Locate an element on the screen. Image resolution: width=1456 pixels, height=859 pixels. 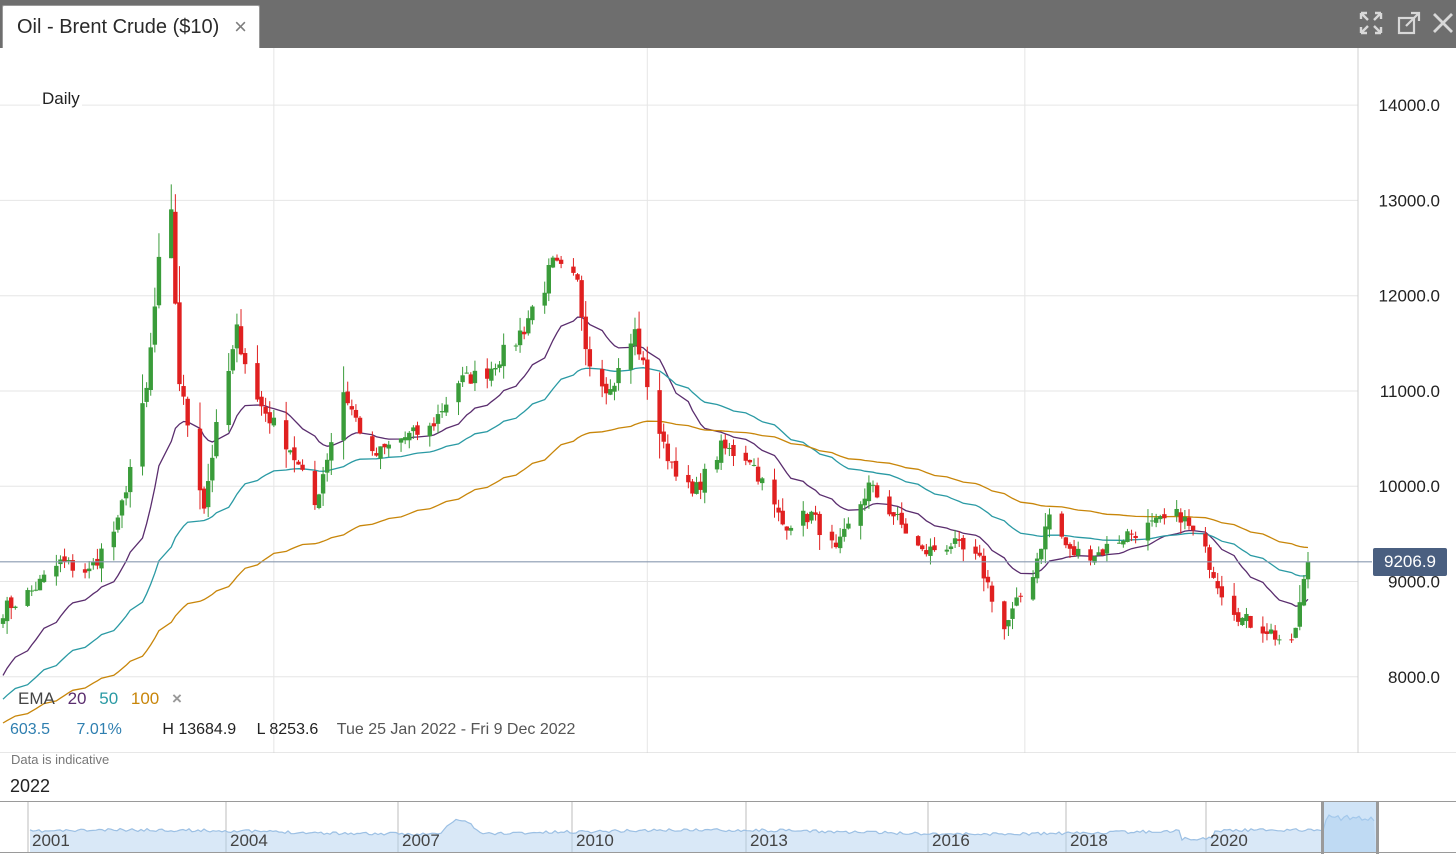
navigator-year-2007: 2007 is located at coordinates (421, 840).